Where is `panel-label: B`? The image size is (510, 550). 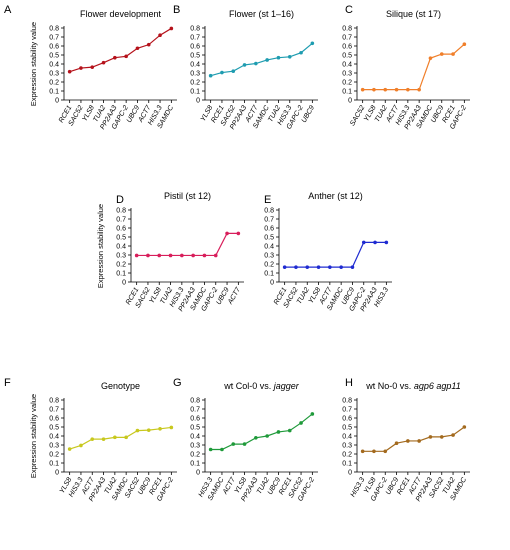
panel-label: B is located at coordinates (176, 10).